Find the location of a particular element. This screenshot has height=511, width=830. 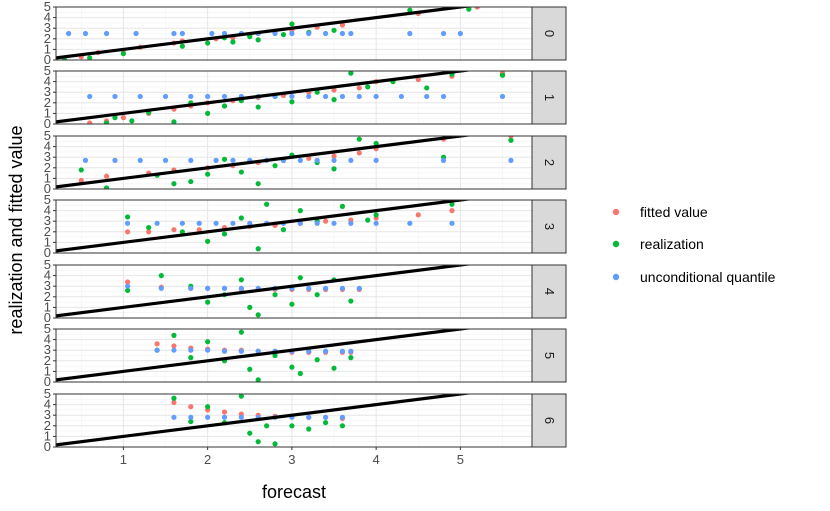

x-axis: 1 2 3 4 5 is located at coordinates (292, 457).